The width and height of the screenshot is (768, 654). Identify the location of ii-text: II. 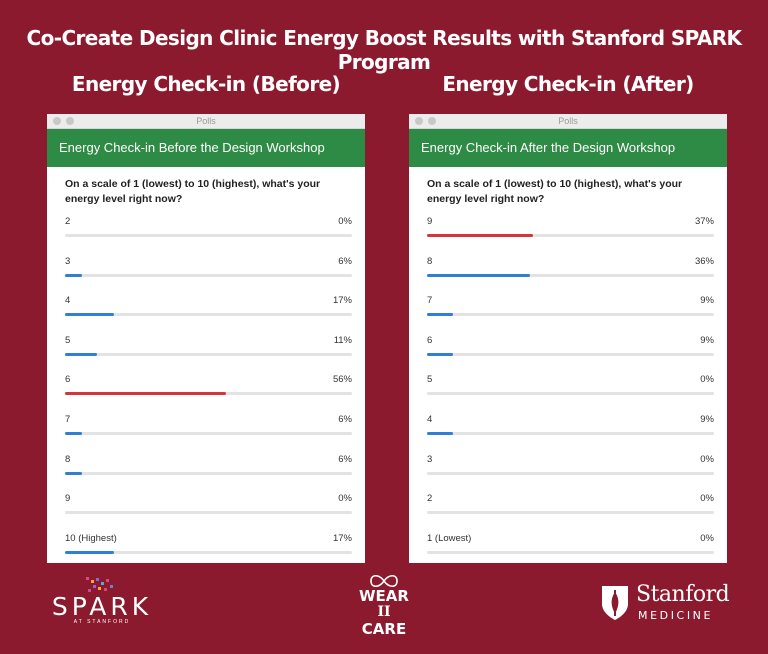
(384, 612).